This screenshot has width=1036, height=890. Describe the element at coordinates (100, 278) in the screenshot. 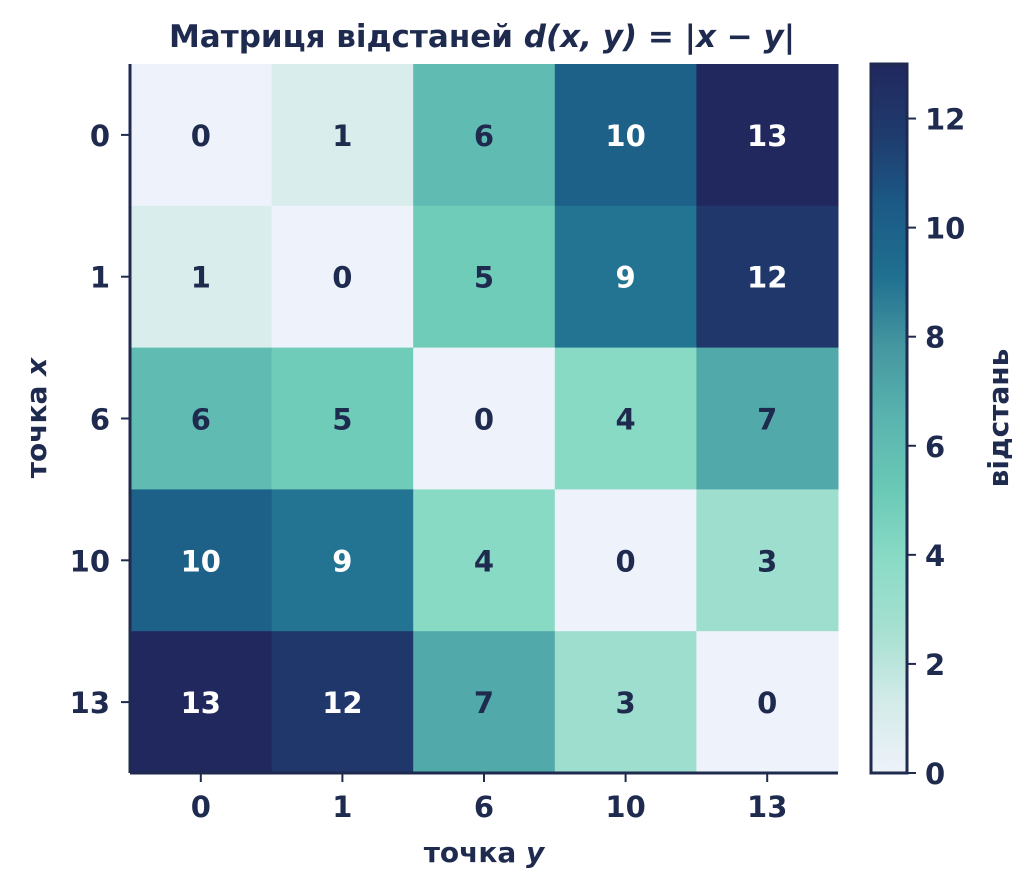

I see `y-tick-label: 1` at that location.